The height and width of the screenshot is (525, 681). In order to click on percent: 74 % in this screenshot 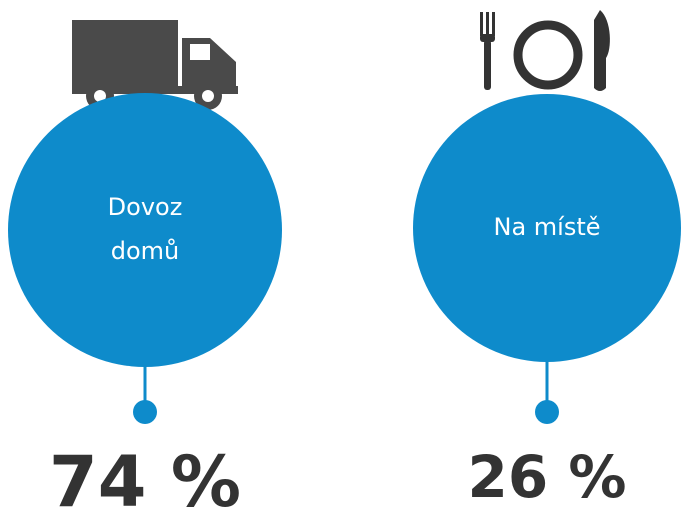, I will do `click(145, 482)`.